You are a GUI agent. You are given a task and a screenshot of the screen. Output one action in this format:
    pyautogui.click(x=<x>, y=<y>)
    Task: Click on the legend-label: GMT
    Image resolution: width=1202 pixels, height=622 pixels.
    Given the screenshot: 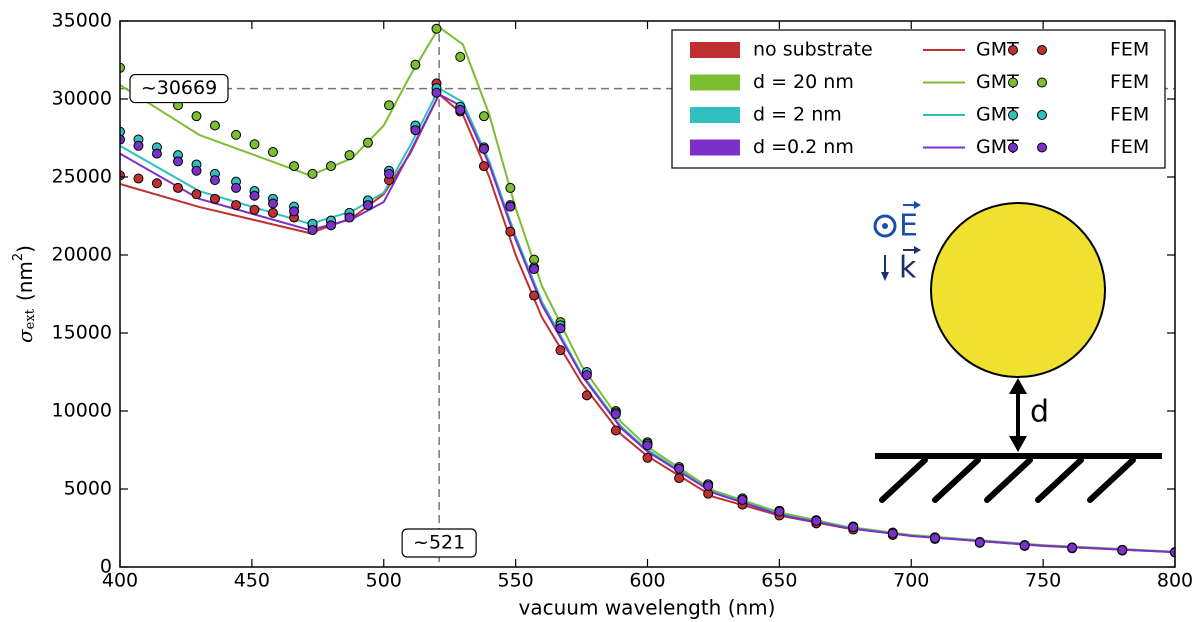 What is the action you would take?
    pyautogui.click(x=997, y=115)
    